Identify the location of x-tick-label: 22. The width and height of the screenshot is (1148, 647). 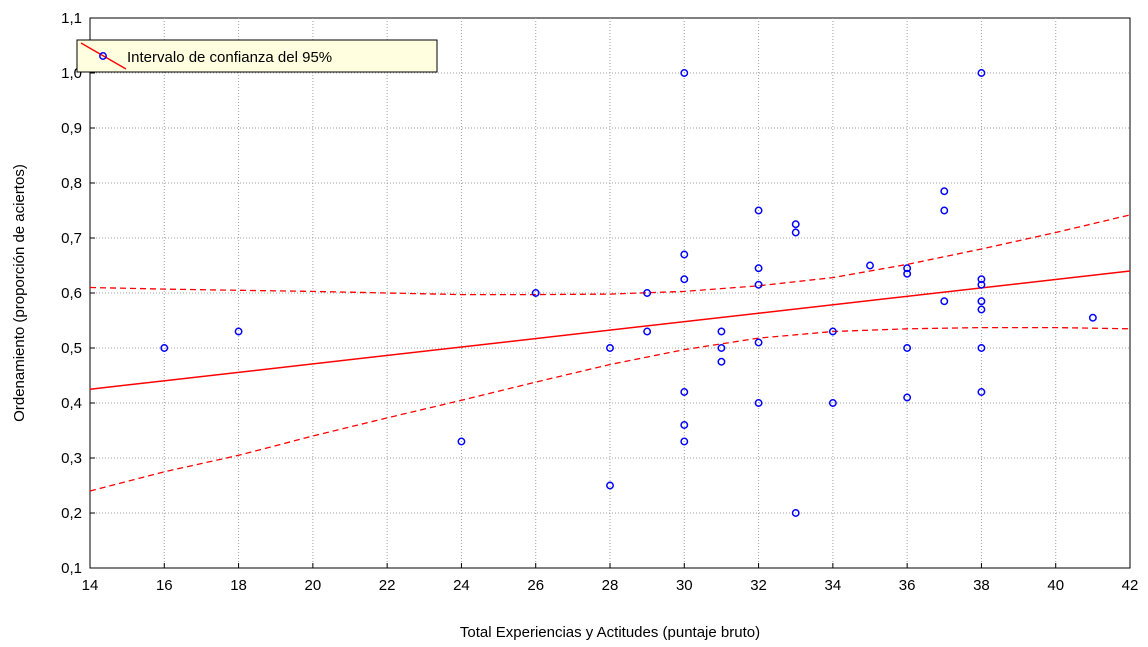
(387, 585).